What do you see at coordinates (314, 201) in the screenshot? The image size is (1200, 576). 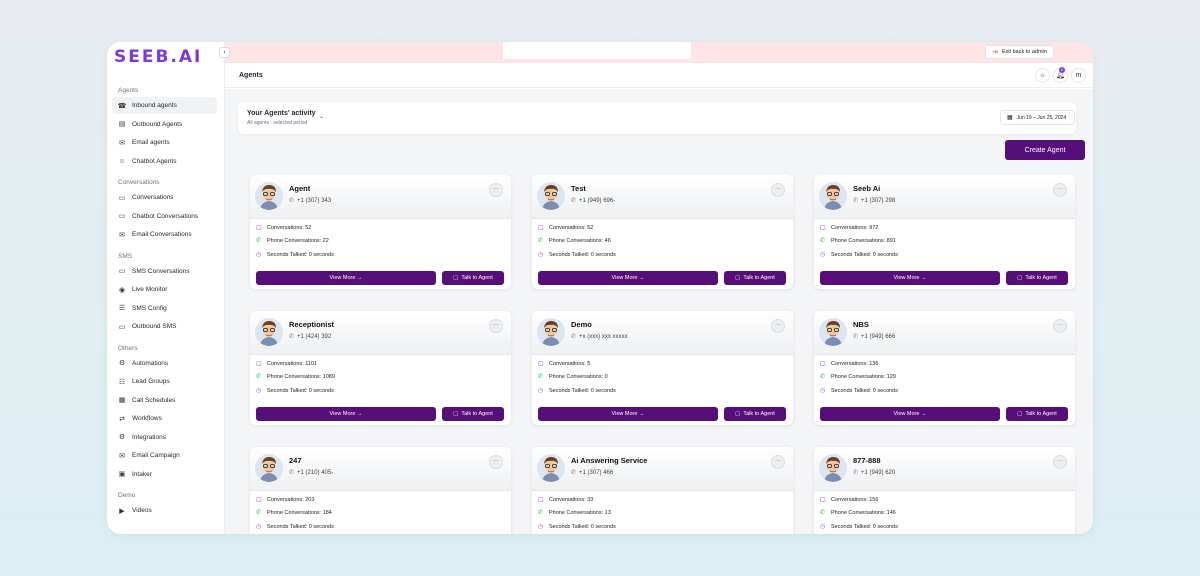 I see `agent-phone-number: +1 (307) 343` at bounding box center [314, 201].